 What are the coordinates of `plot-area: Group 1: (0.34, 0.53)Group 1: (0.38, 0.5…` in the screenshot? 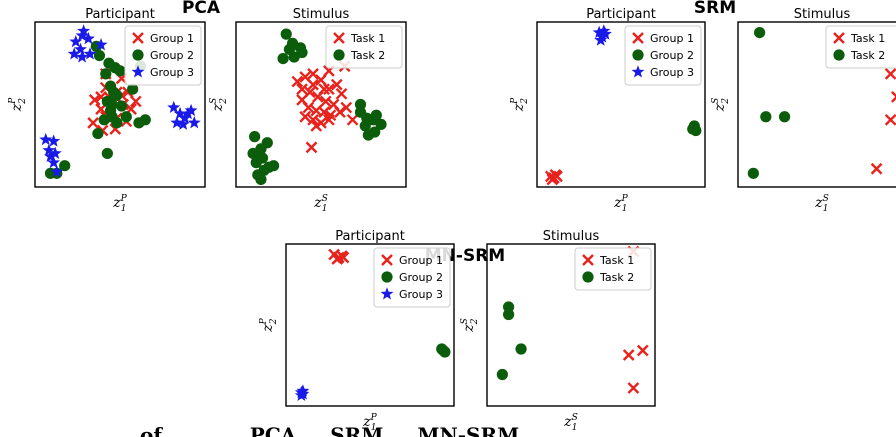 It's located at (120, 101).